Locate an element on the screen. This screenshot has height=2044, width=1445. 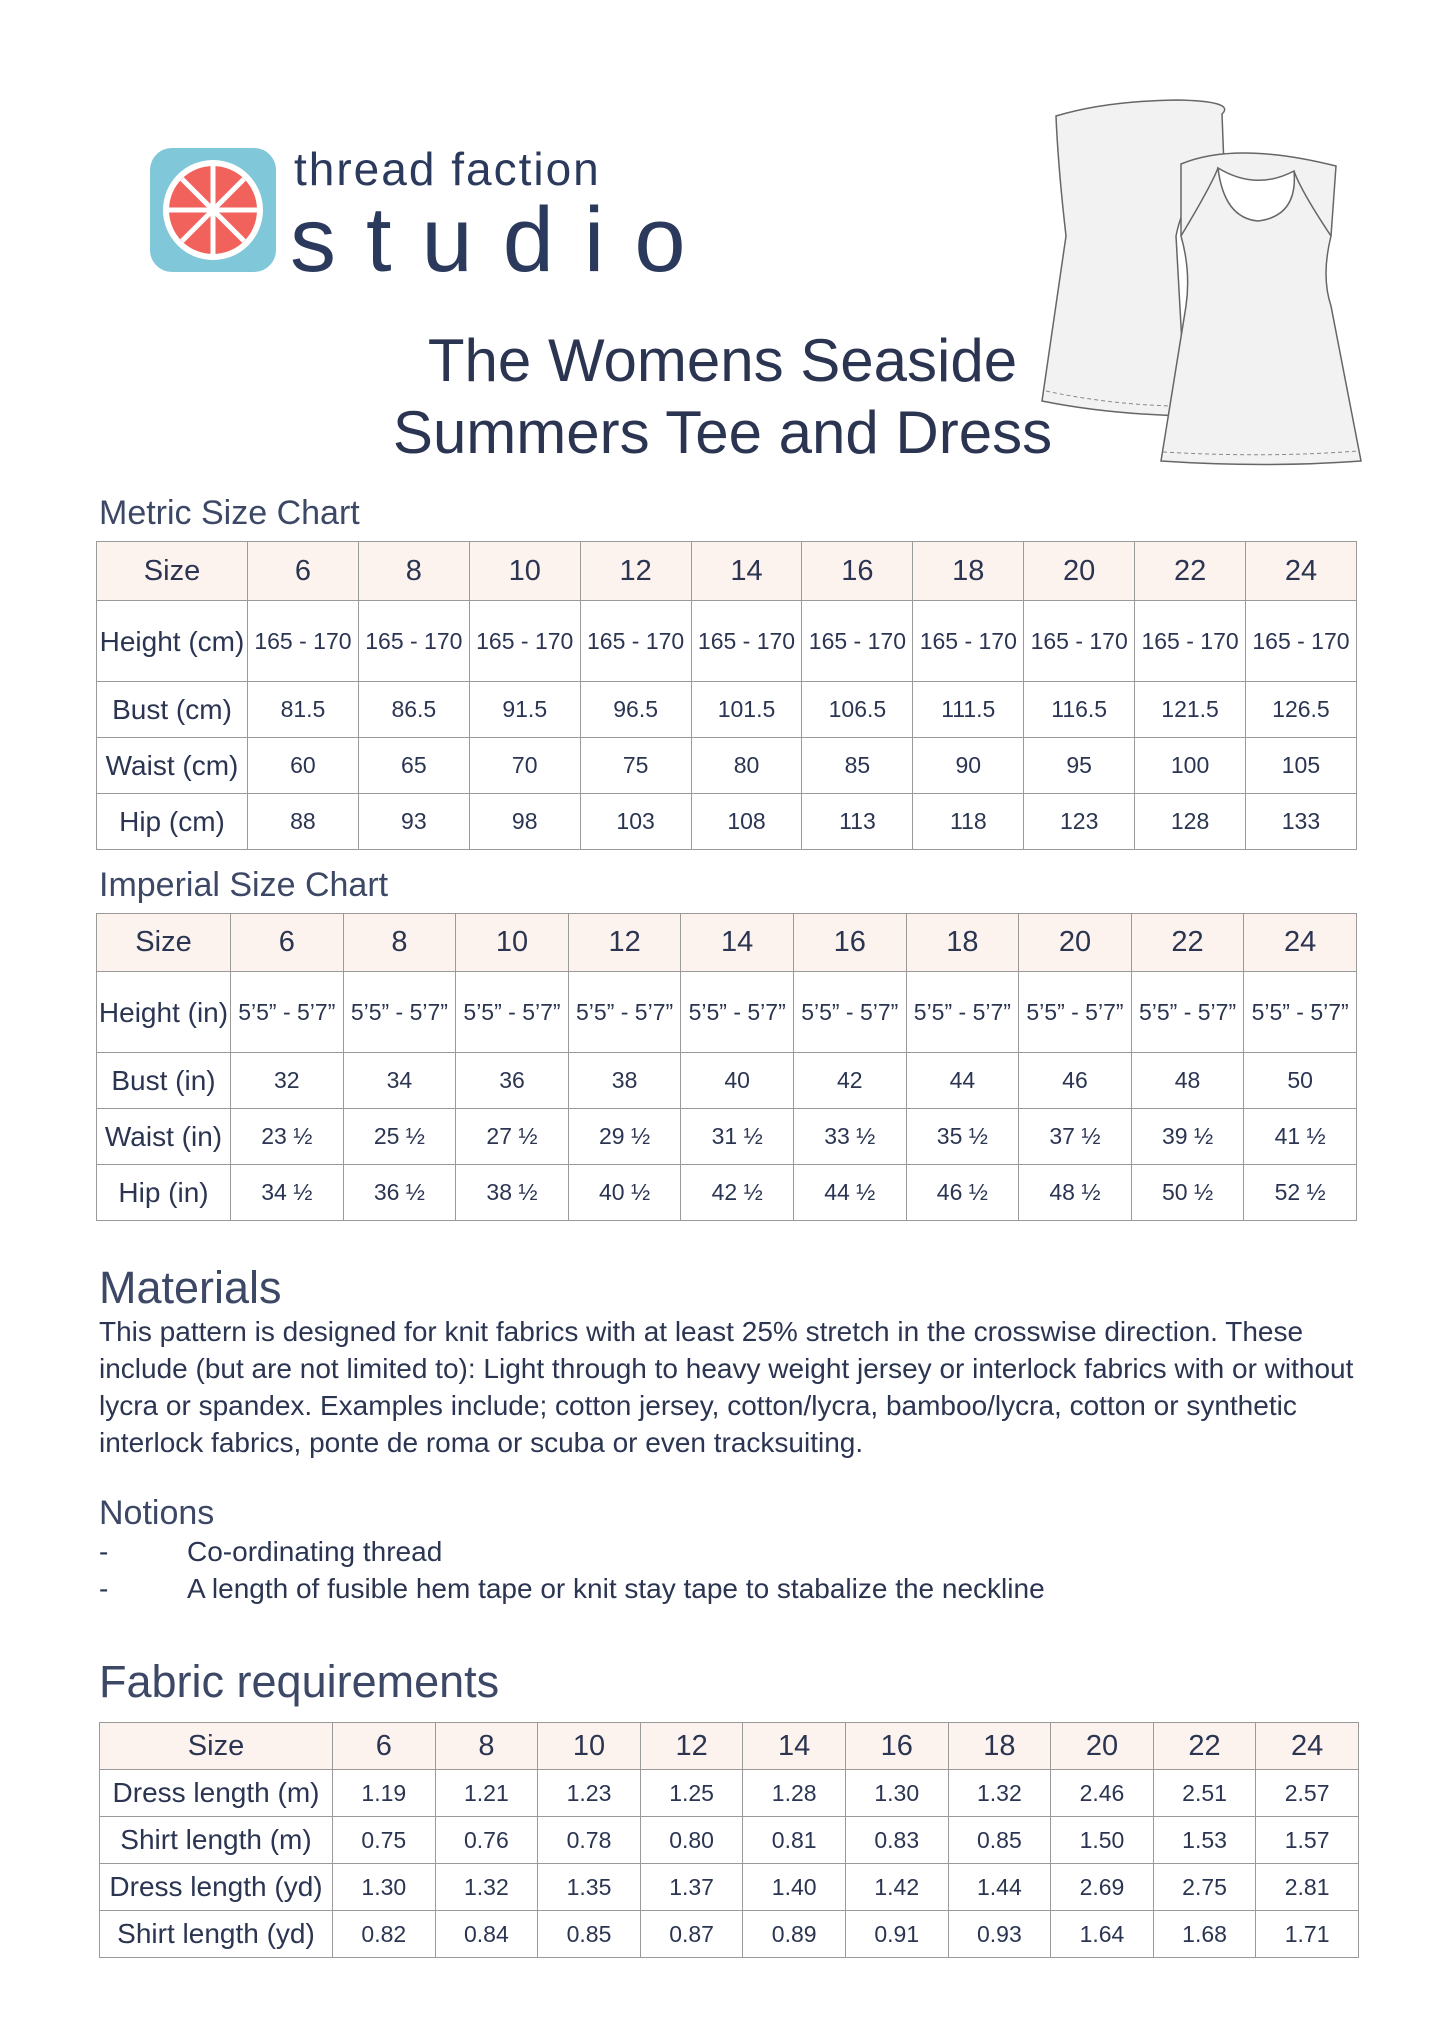
materials-heading: Materials is located at coordinates (190, 1287).